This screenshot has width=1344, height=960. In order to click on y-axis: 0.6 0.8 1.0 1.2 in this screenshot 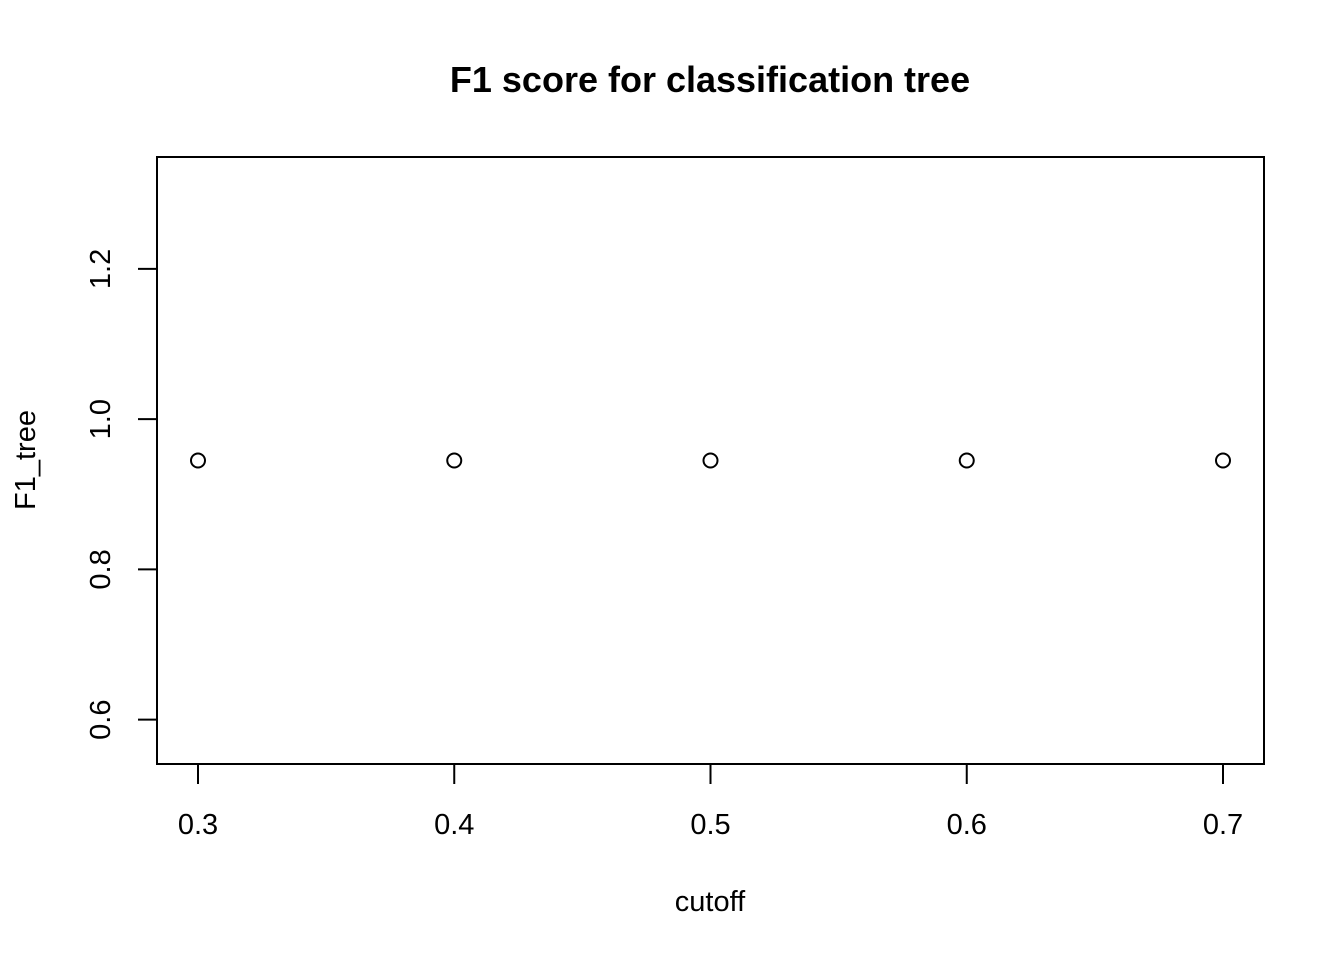, I will do `click(121, 494)`.